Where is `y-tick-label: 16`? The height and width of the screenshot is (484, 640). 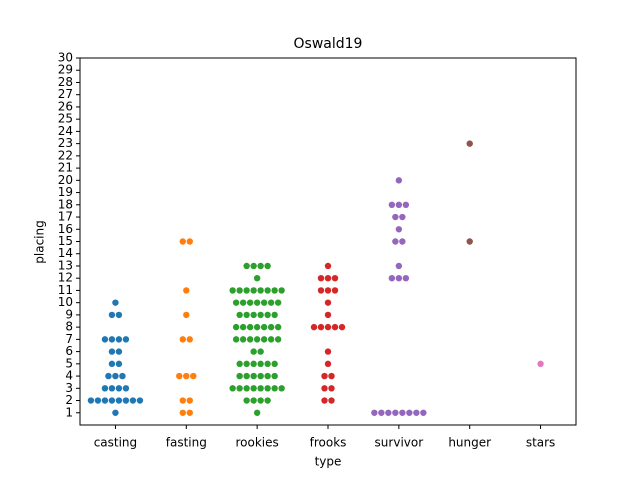
y-tick-label: 16 is located at coordinates (65, 229).